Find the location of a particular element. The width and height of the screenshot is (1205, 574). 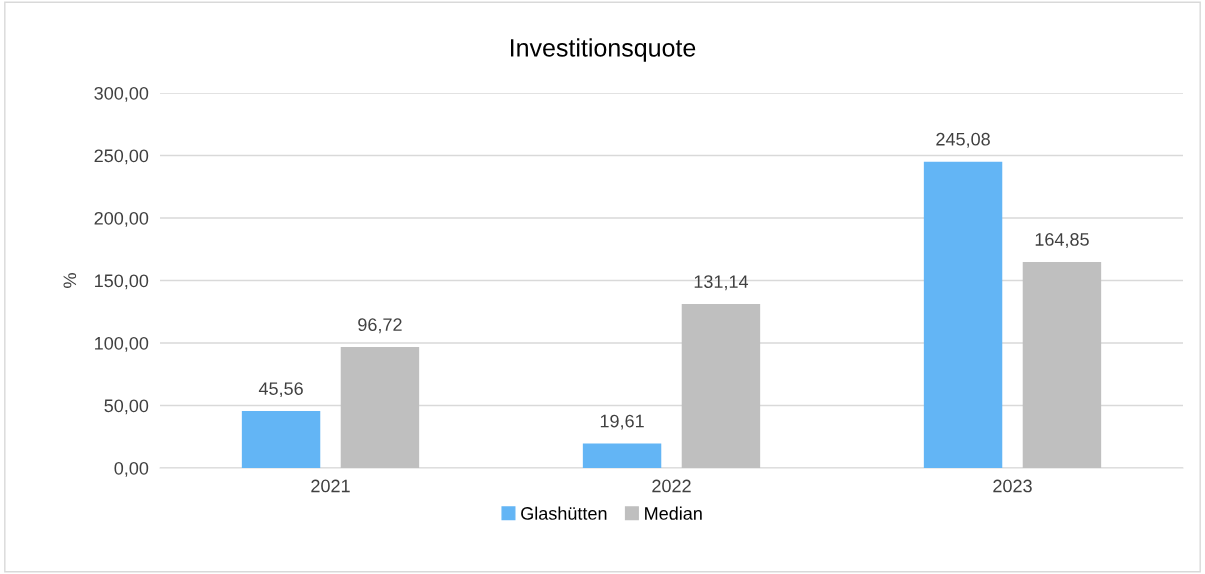

y-tick-label: 0,00 is located at coordinates (131, 469).